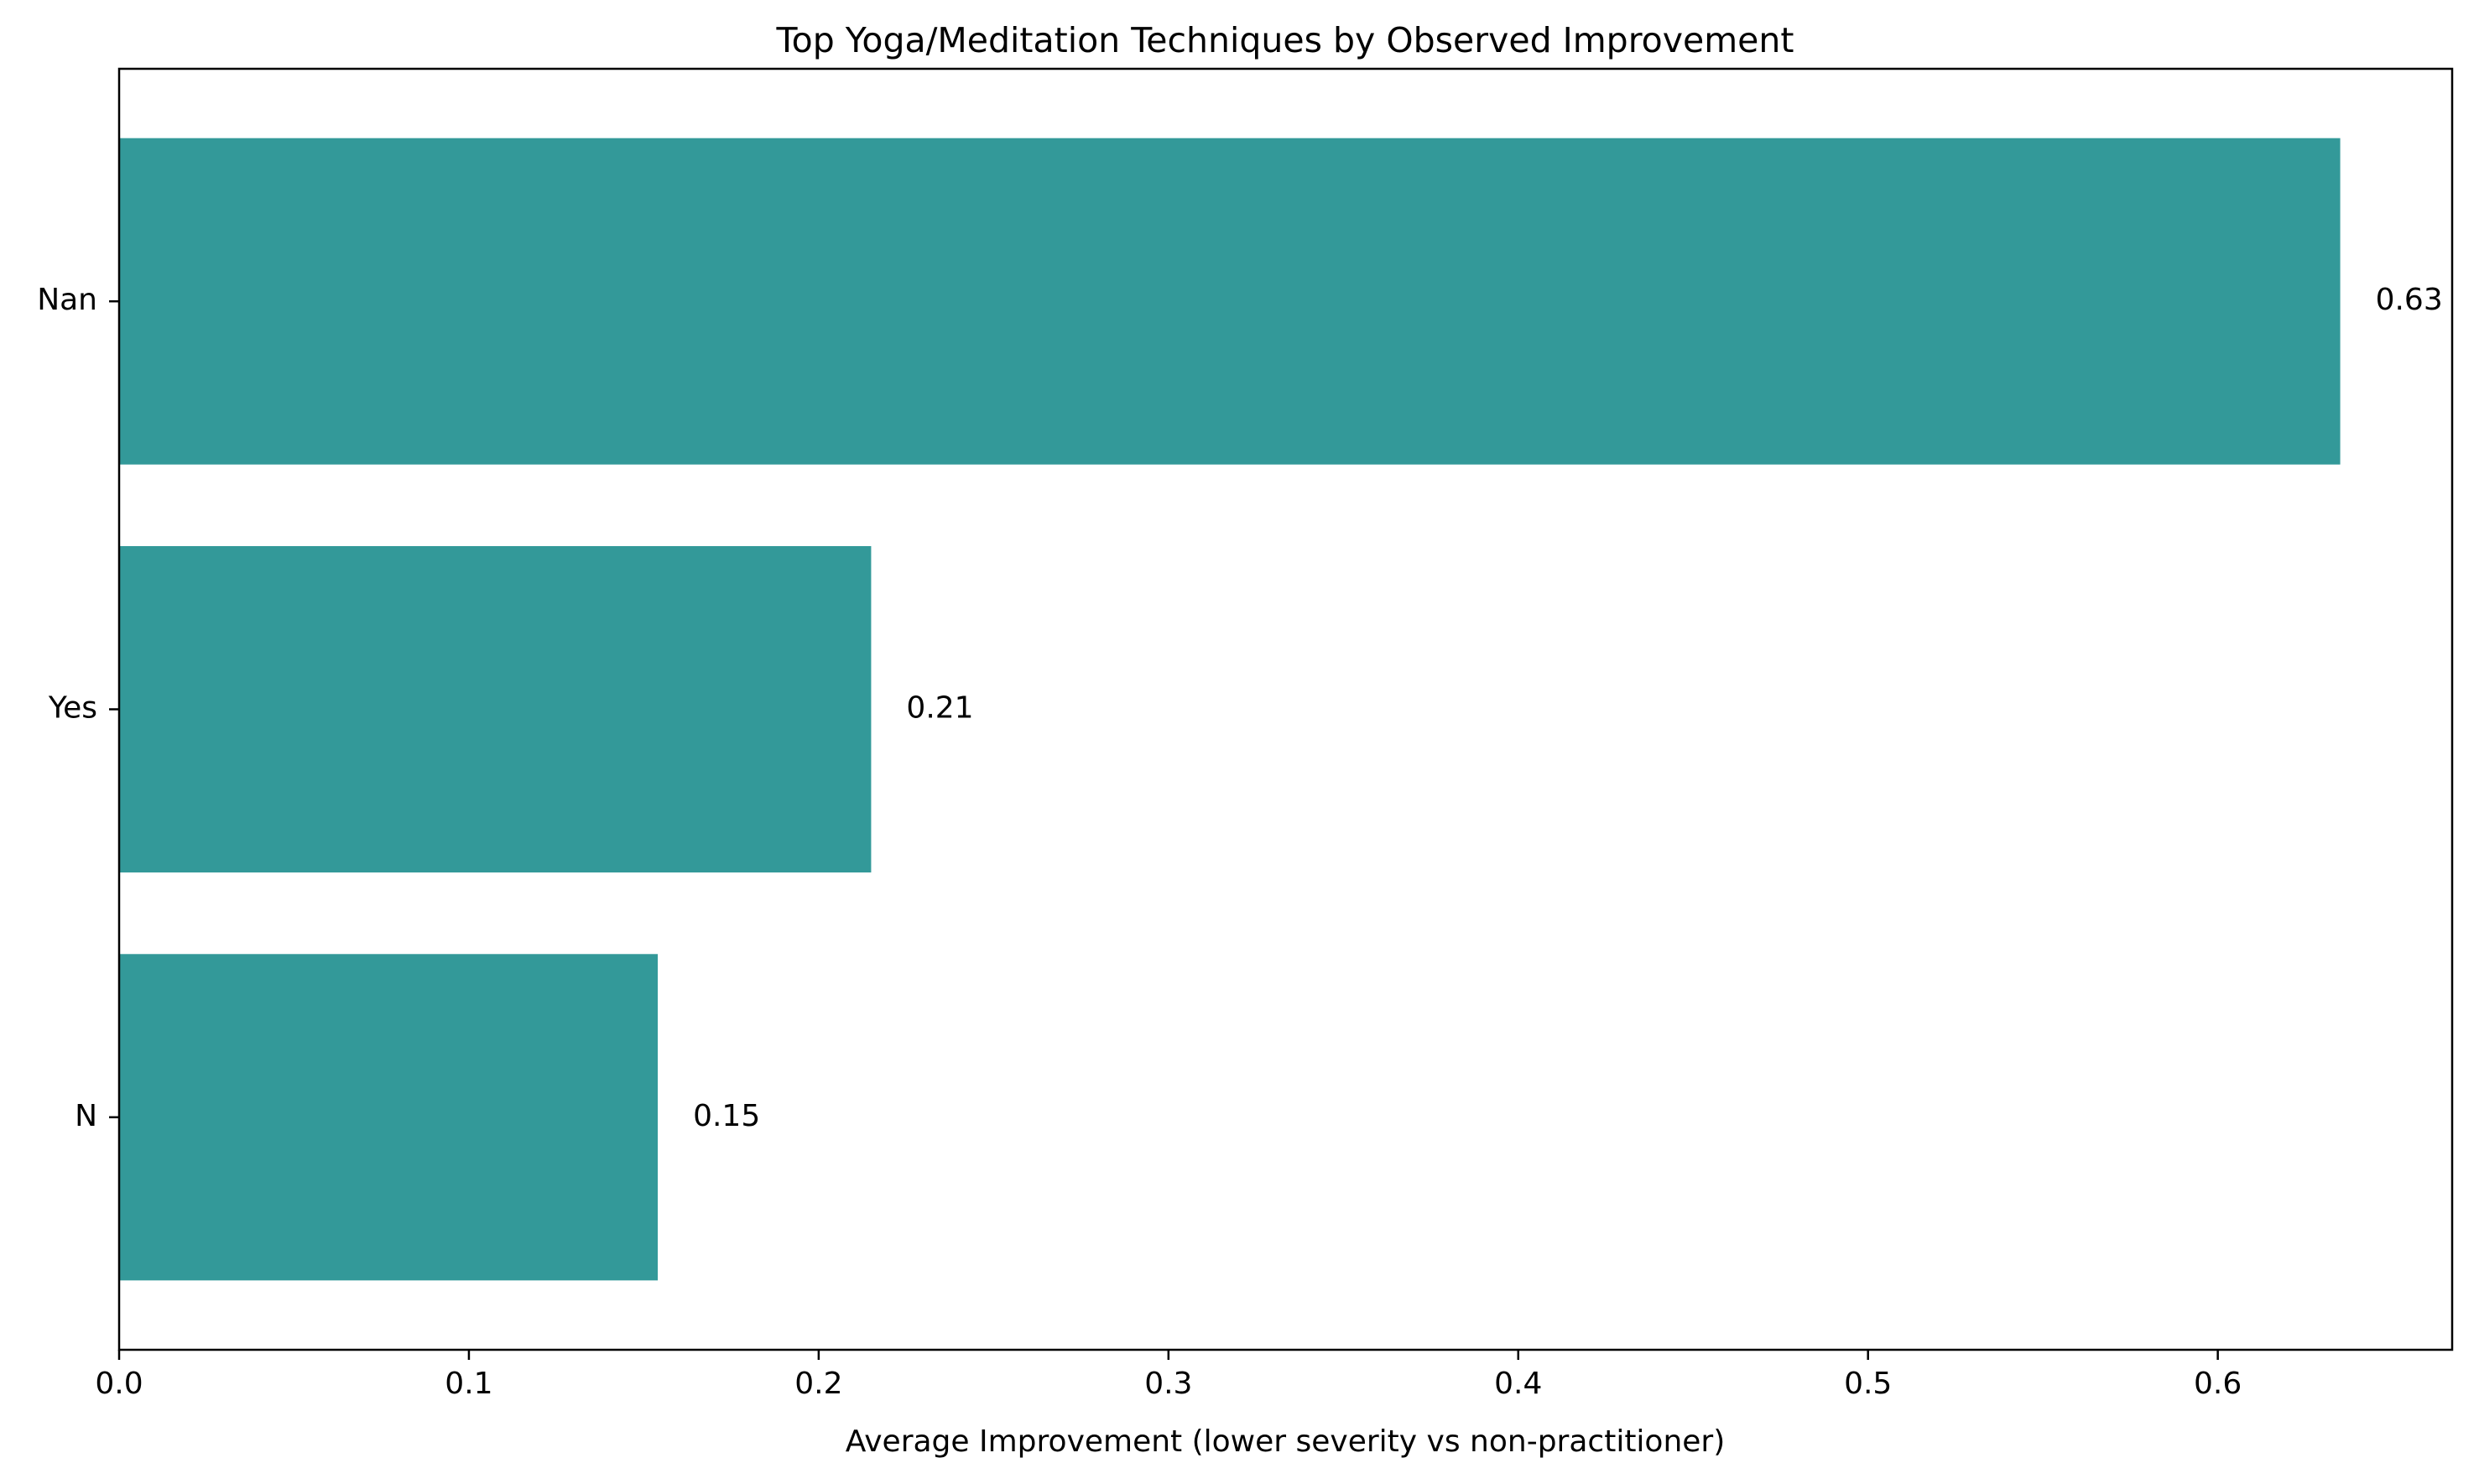 This screenshot has height=1484, width=2479. Describe the element at coordinates (2218, 1384) in the screenshot. I see `x-tick-label: 0.6` at that location.